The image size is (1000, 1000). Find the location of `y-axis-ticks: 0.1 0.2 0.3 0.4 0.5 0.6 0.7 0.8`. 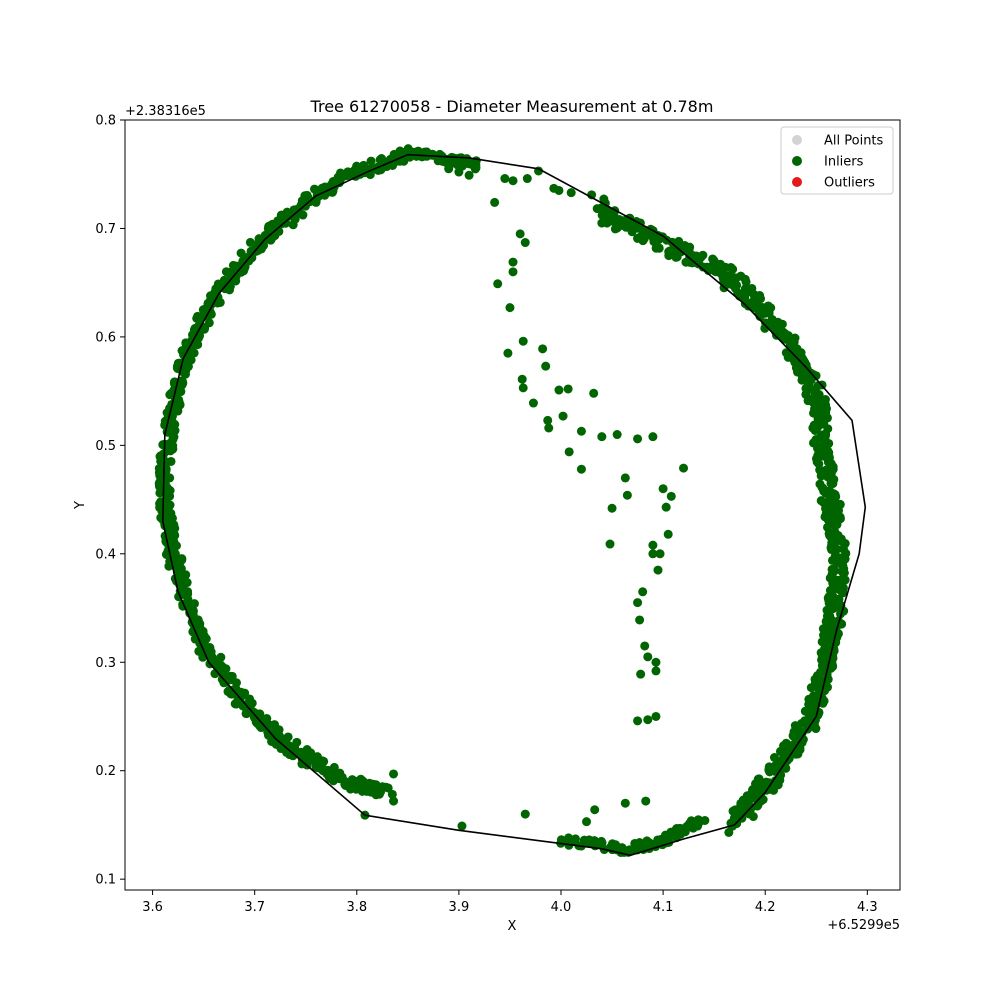

y-axis-ticks: 0.1 0.2 0.3 0.4 0.5 0.6 0.7 0.8 is located at coordinates (110, 501).